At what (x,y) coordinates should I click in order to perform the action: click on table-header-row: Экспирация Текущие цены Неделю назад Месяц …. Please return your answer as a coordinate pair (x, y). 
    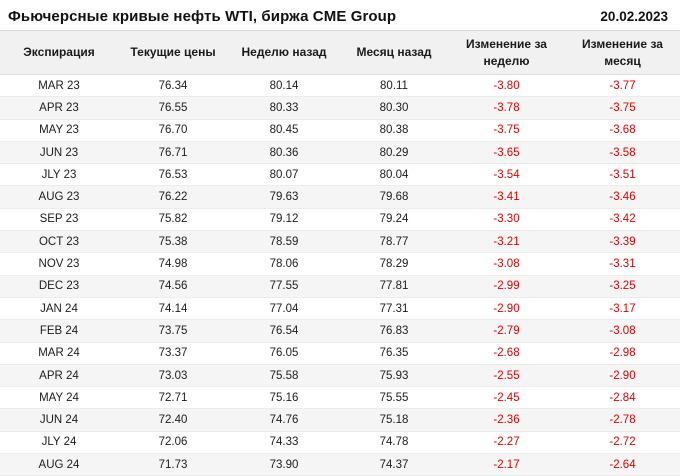
    Looking at the image, I should click on (340, 52).